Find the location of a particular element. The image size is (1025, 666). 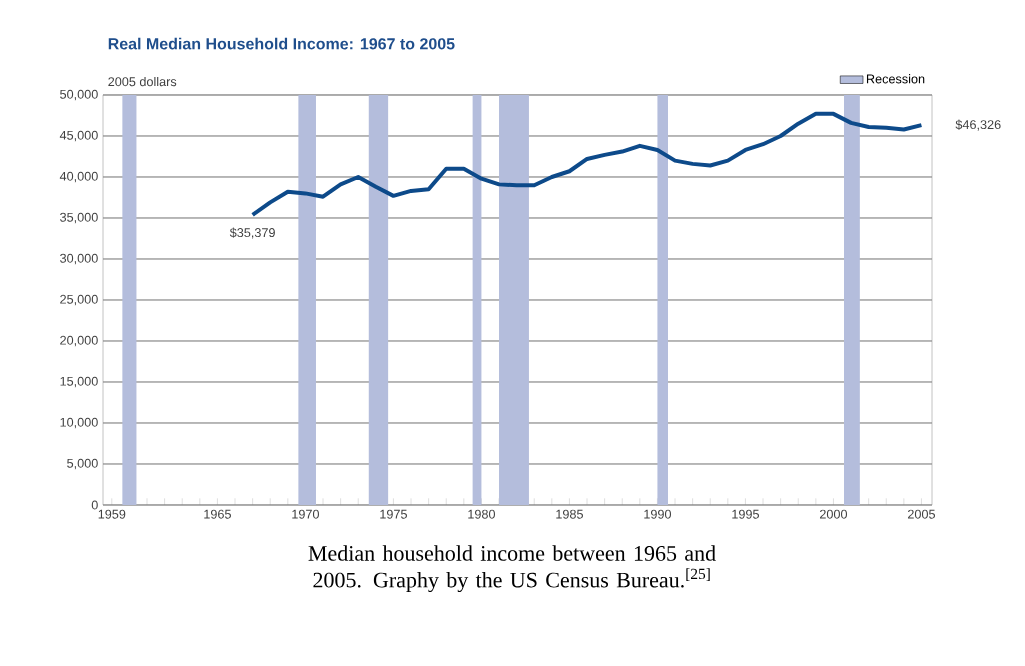

x-tick-label: 1990 is located at coordinates (658, 514).